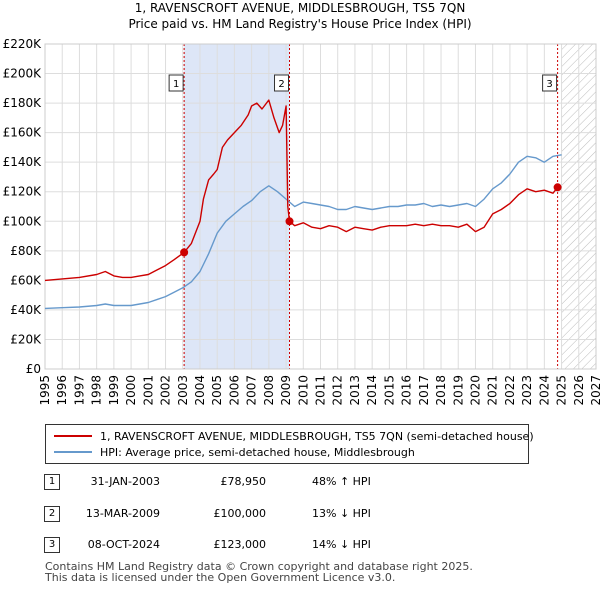 The width and height of the screenshot is (600, 590). Describe the element at coordinates (79, 390) in the screenshot. I see `x-tick-label: 1997` at that location.